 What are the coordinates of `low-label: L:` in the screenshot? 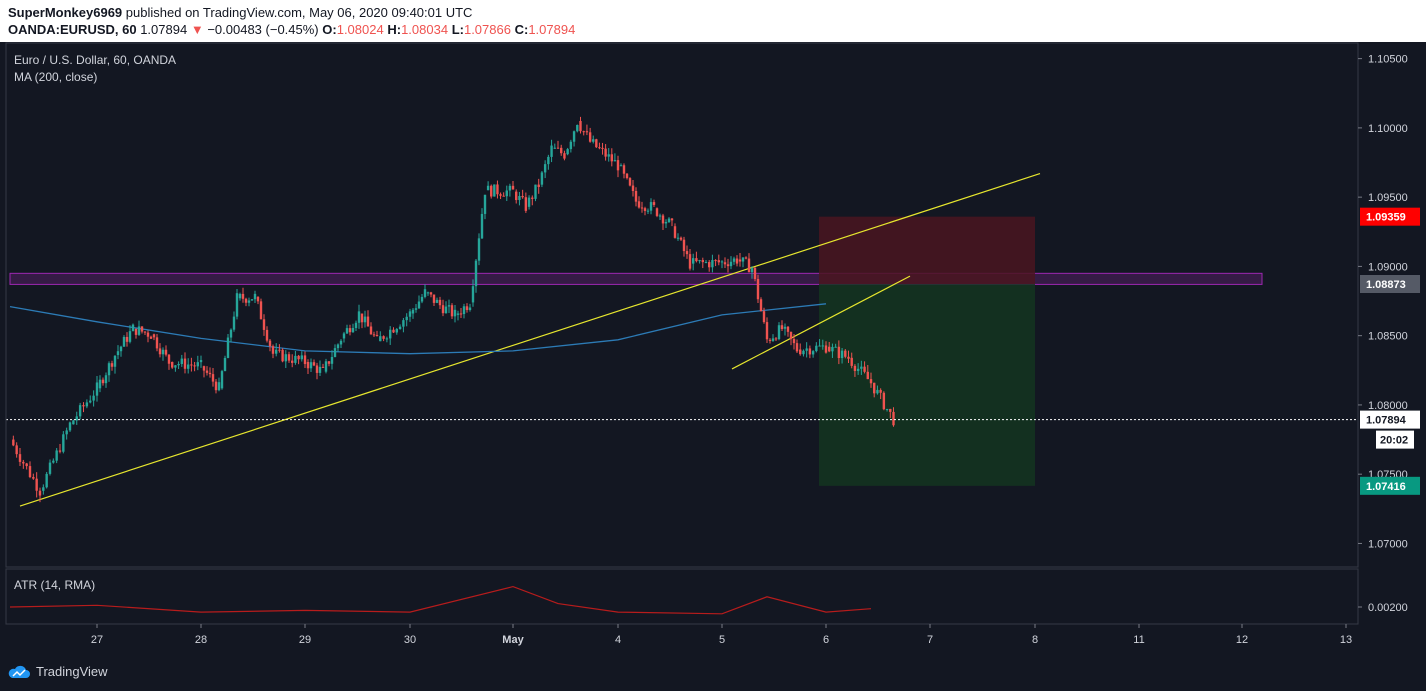 It's located at (457, 29).